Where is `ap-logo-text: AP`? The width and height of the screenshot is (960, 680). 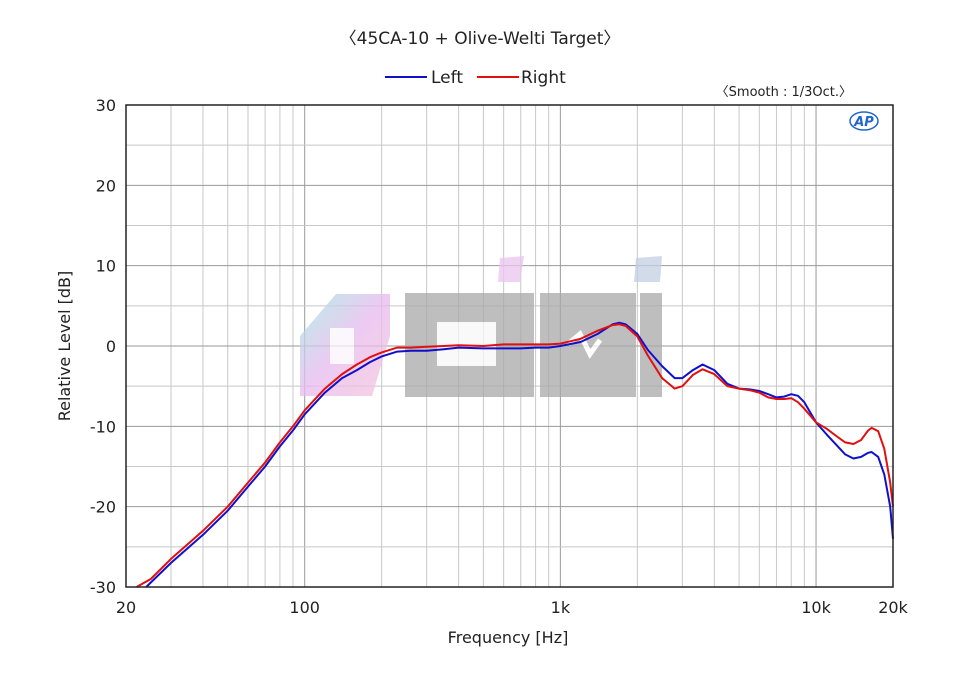
ap-logo-text: AP is located at coordinates (863, 122).